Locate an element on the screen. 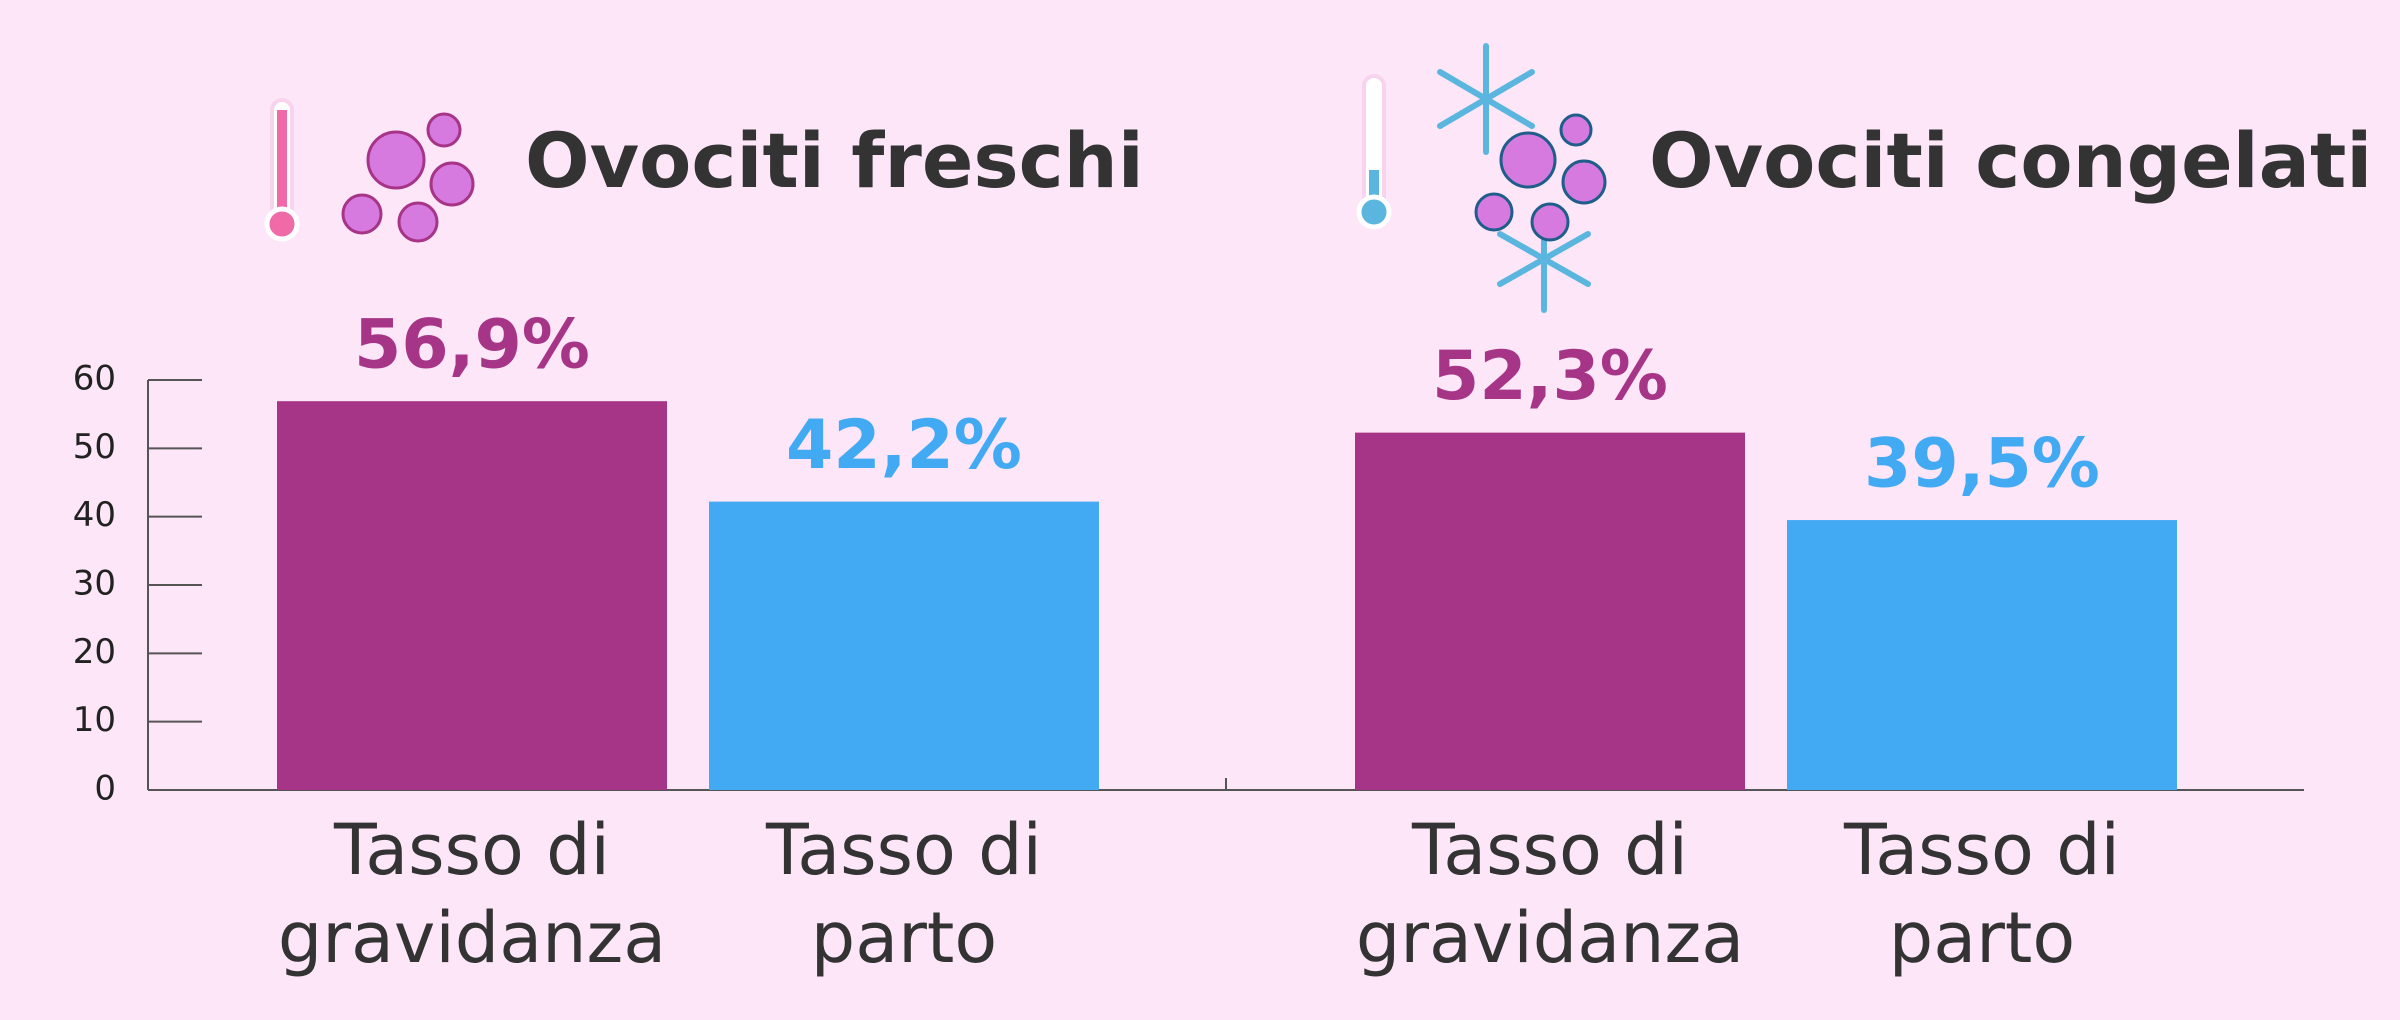  y-tick-label: 10 is located at coordinates (94, 720).